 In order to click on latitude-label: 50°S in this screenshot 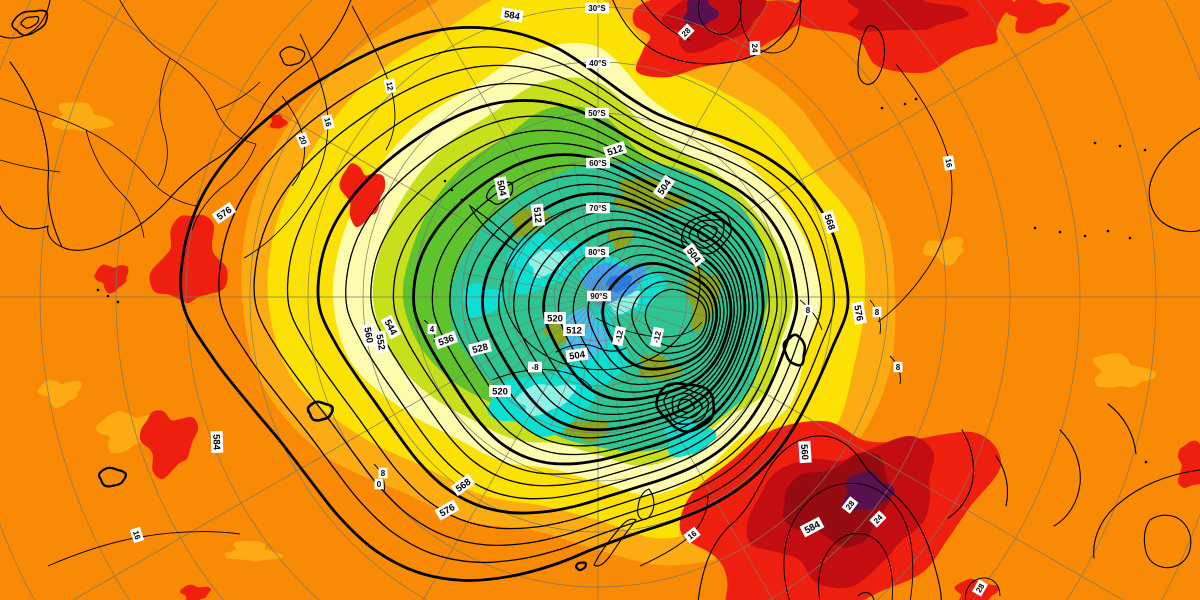, I will do `click(597, 113)`.